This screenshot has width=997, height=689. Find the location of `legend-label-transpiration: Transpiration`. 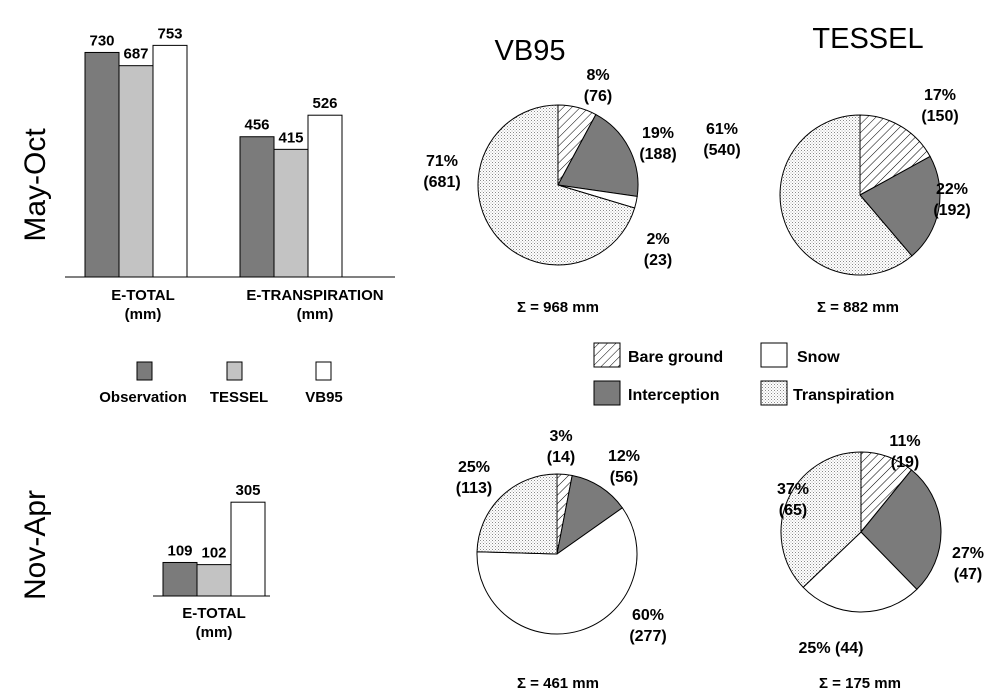

legend-label-transpiration: Transpiration is located at coordinates (843, 395).